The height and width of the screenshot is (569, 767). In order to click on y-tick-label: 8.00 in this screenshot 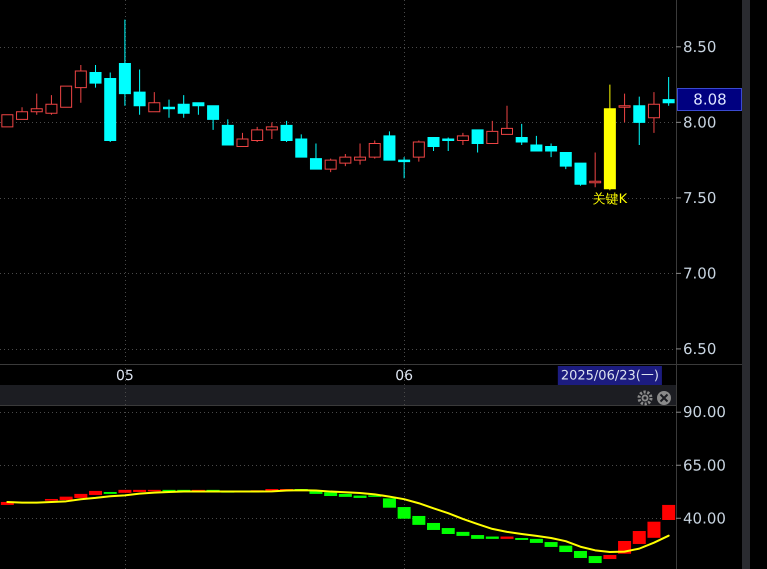, I will do `click(699, 122)`.